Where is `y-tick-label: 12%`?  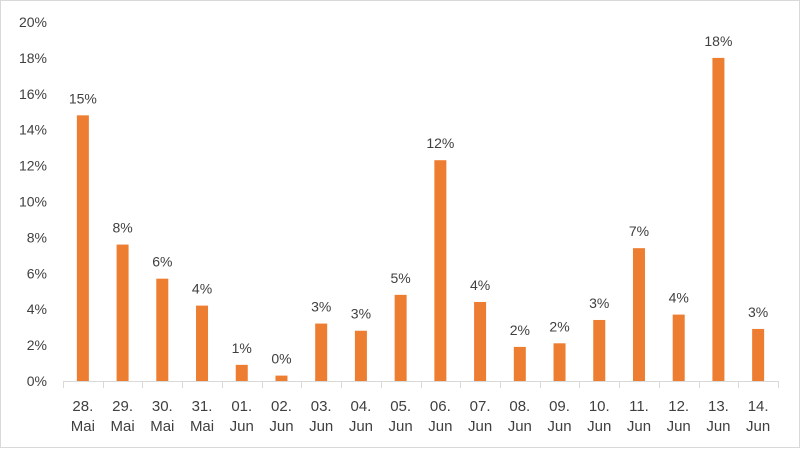 y-tick-label: 12% is located at coordinates (33, 166).